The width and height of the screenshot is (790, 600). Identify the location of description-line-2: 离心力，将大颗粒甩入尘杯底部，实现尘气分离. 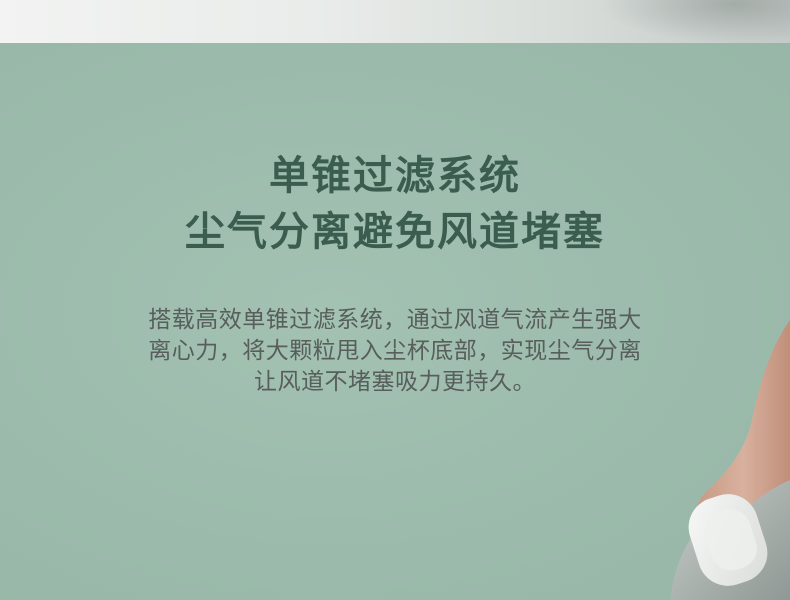
(395, 351).